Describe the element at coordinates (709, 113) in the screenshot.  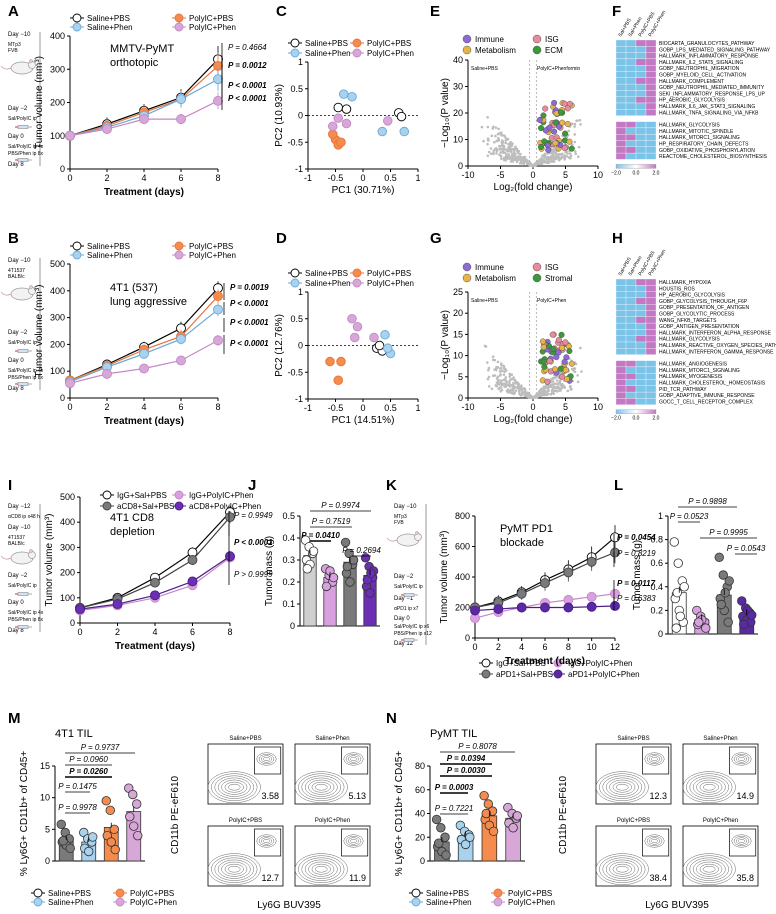
I see `heatmap-row-label: HALLMARK_TNFA_SIGNALING_VIA_NFKB` at that location.